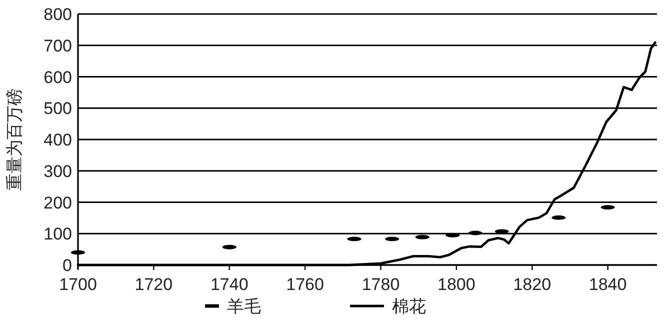  What do you see at coordinates (457, 284) in the screenshot?
I see `x-tick-label: 1800` at bounding box center [457, 284].